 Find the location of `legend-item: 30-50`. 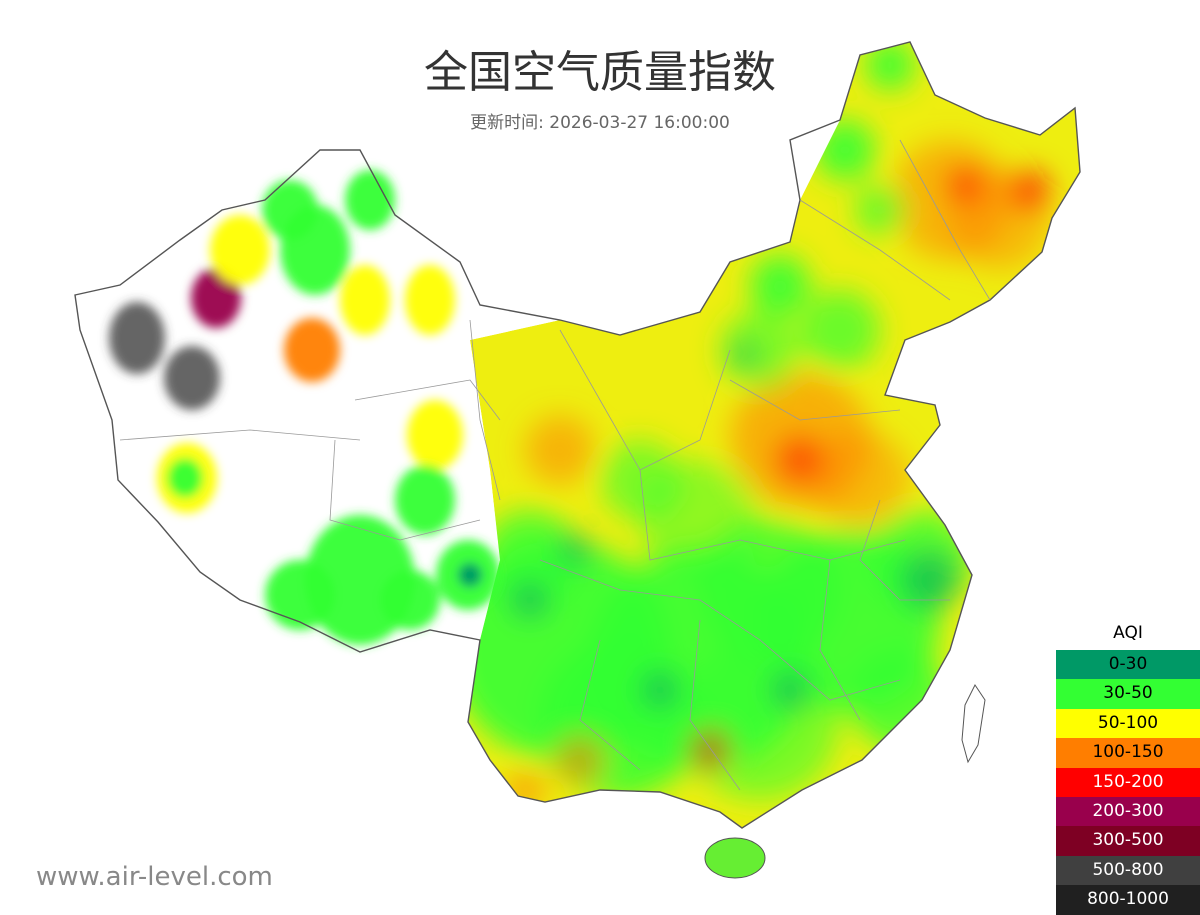

legend-item: 30-50 is located at coordinates (1128, 694).